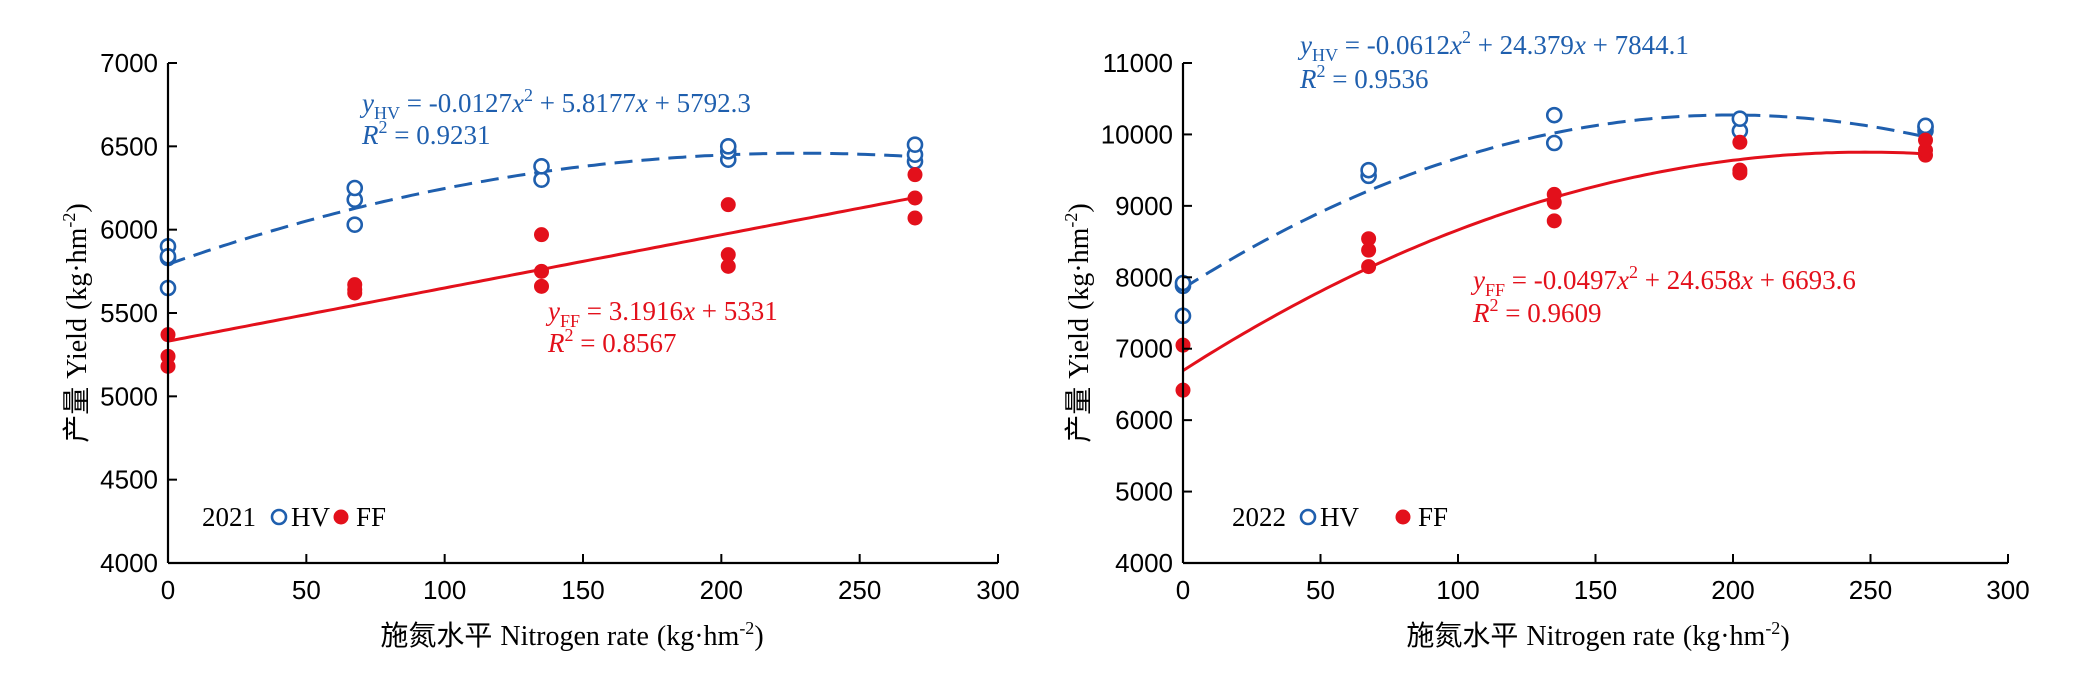 The height and width of the screenshot is (693, 2092). What do you see at coordinates (1144, 206) in the screenshot?
I see `y-tick-label: 9000` at bounding box center [1144, 206].